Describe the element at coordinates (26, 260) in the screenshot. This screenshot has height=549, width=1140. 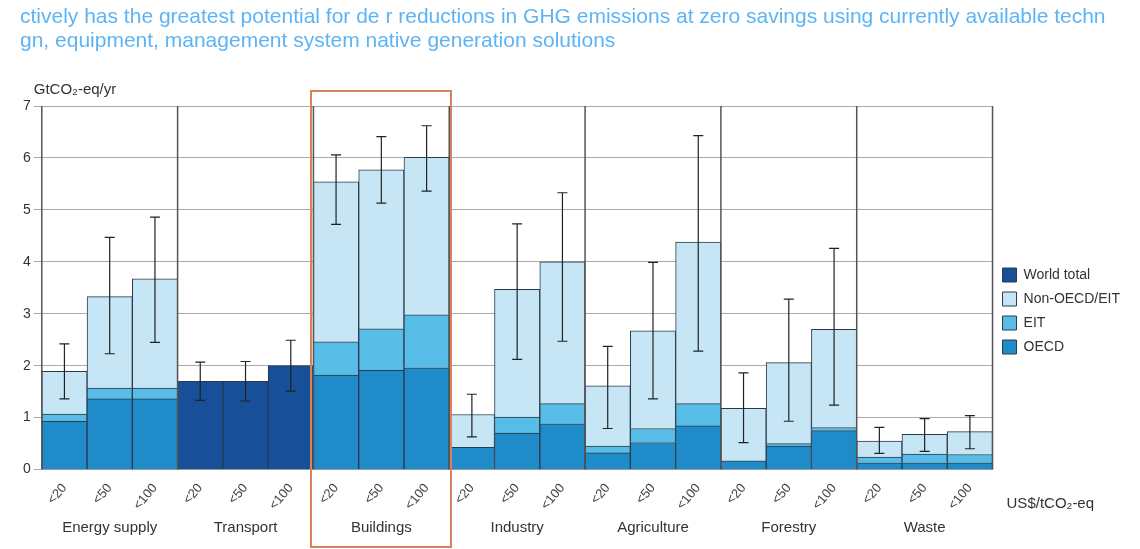
I see `y-tick-label: 4` at that location.